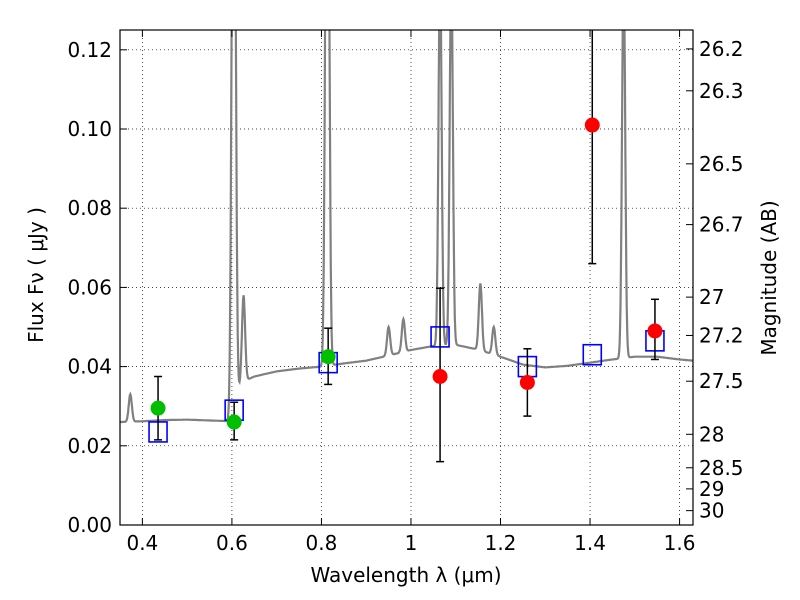 The image size is (800, 600). I want to click on right-tick-label: 27, so click(711, 297).